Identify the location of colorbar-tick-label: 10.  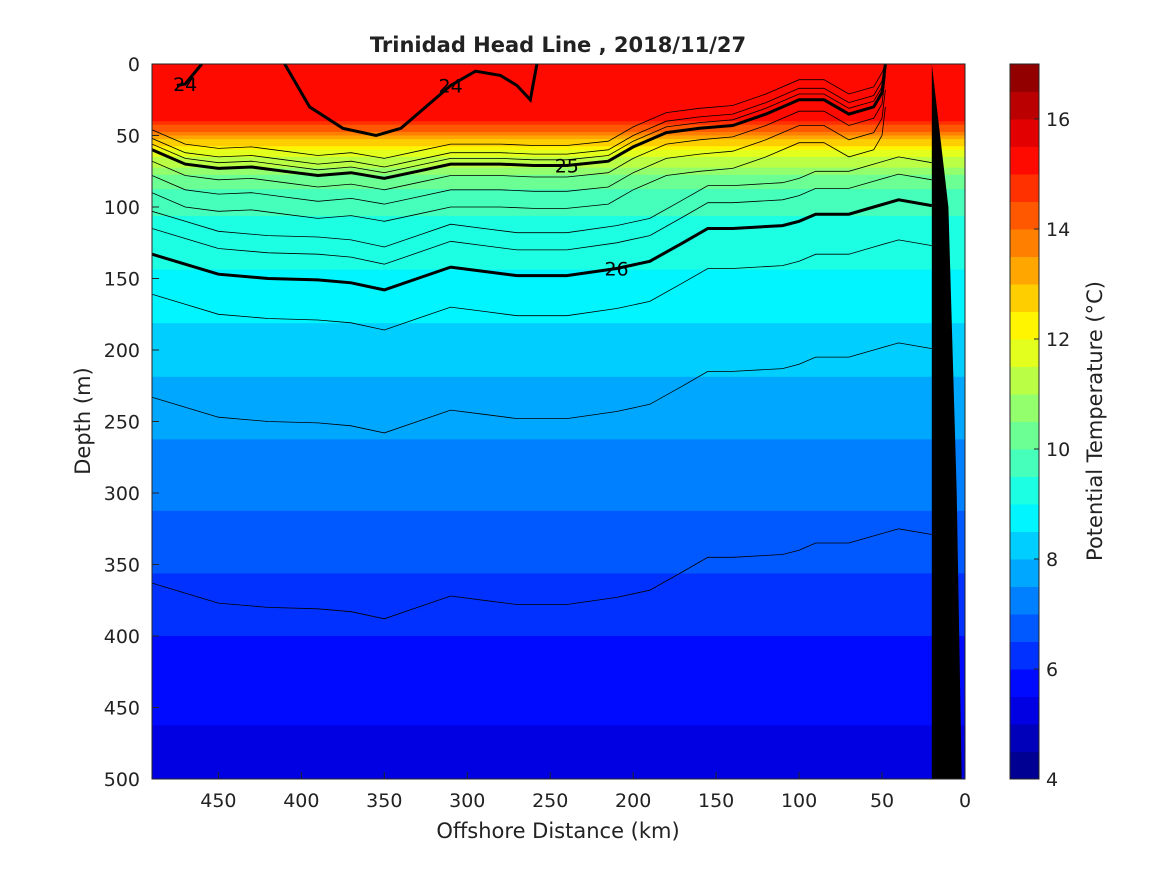
(1058, 450).